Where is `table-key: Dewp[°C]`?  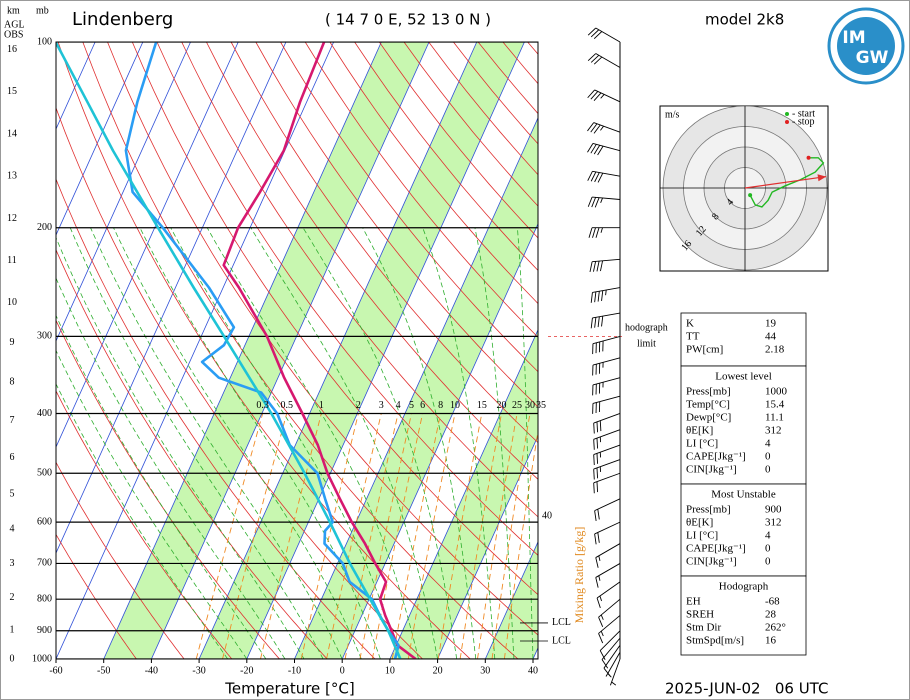 table-key: Dewp[°C] is located at coordinates (708, 418).